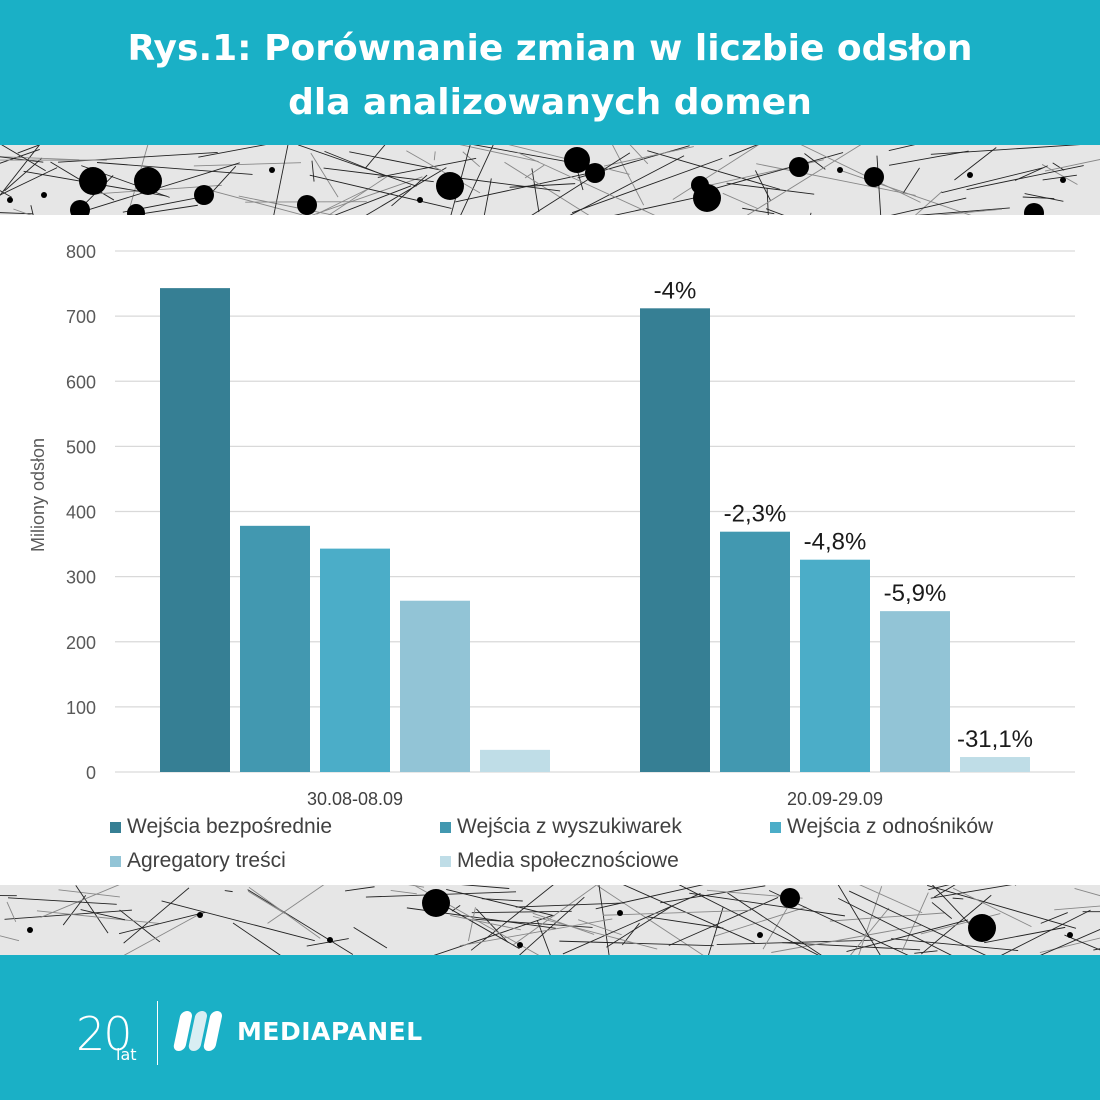  I want to click on network-pattern-bottom-graphic, so click(550, 920).